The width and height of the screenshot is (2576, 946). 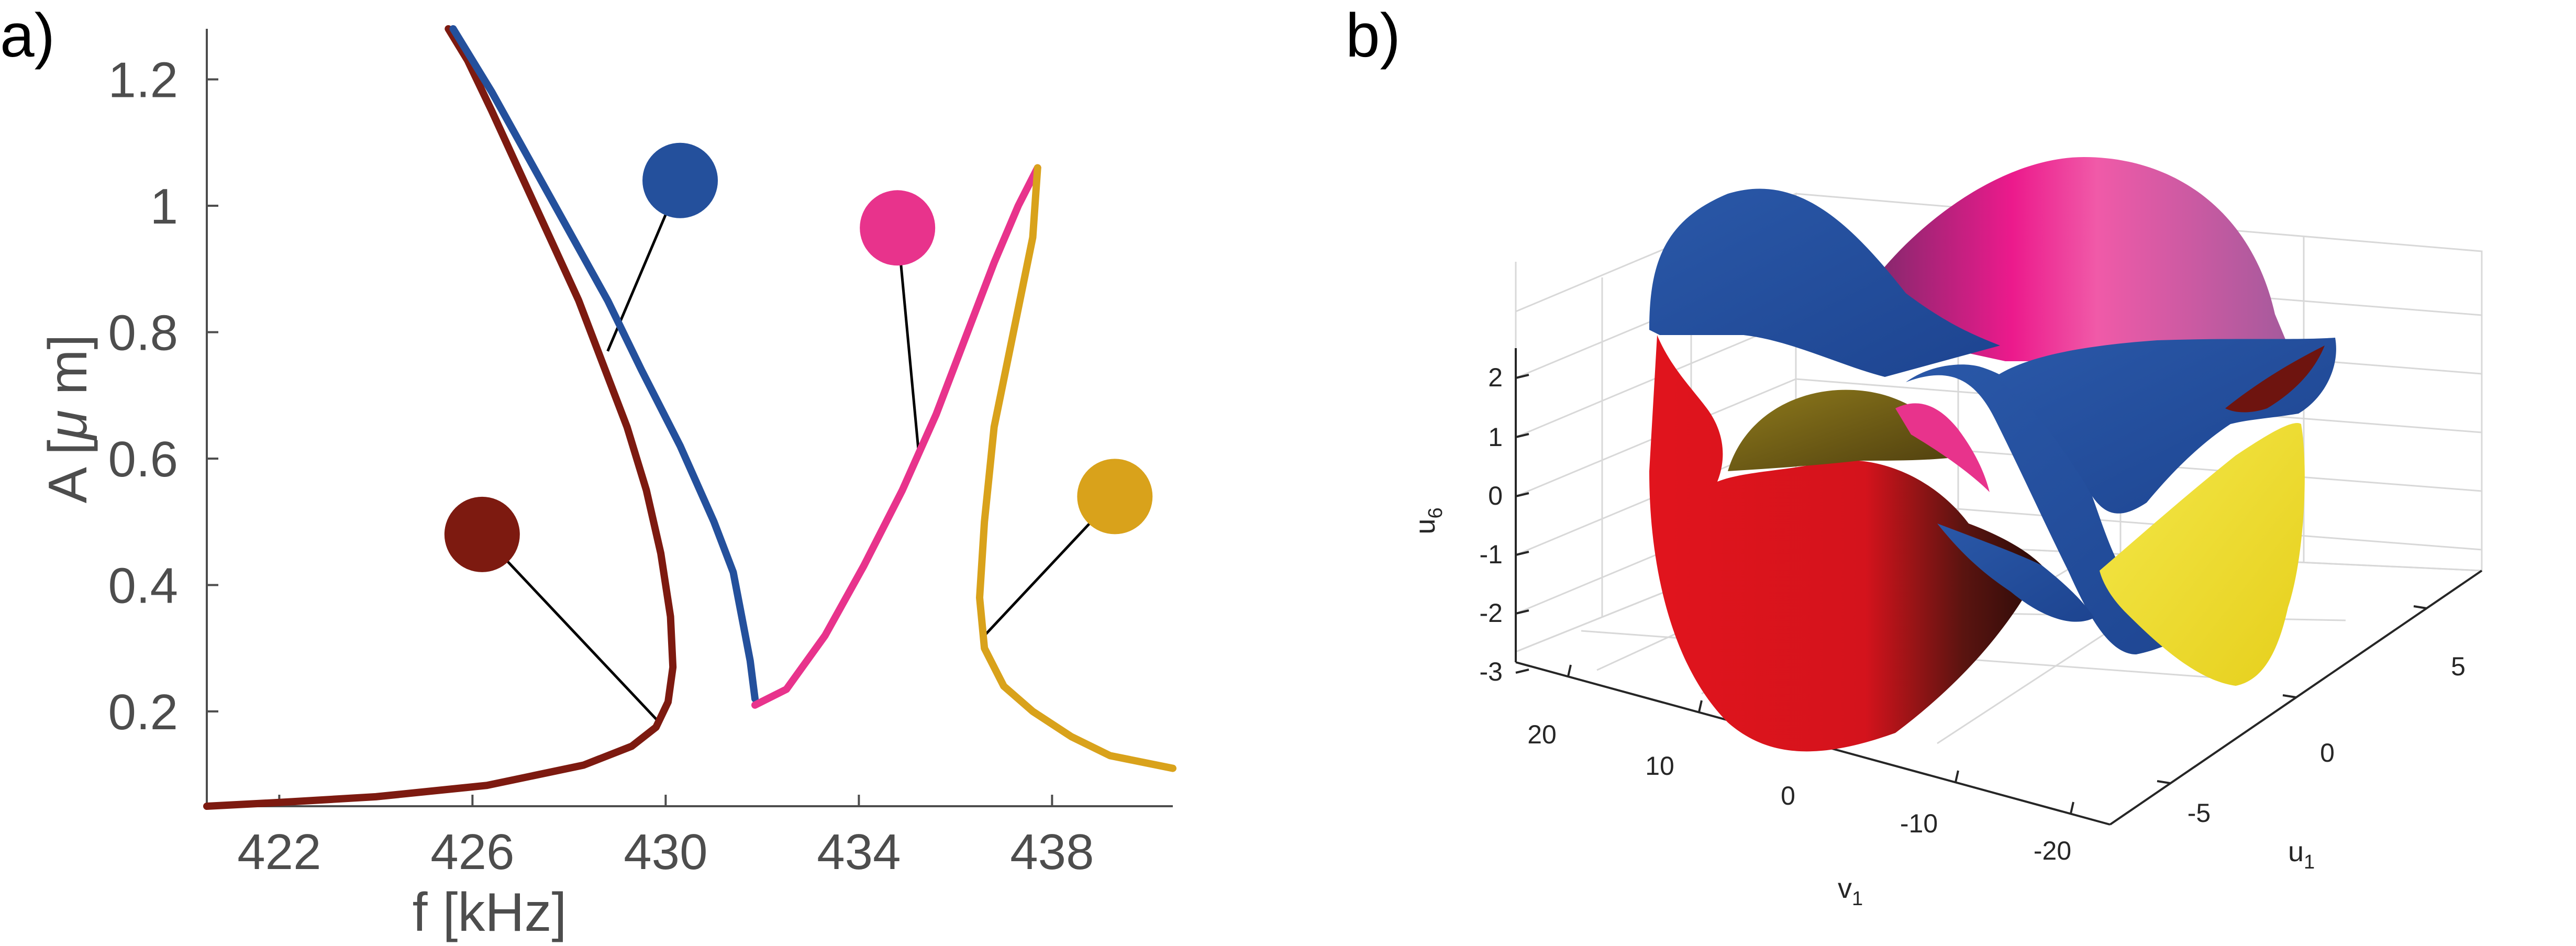 I want to click on u1-tick-label: -5, so click(x=2200, y=813).